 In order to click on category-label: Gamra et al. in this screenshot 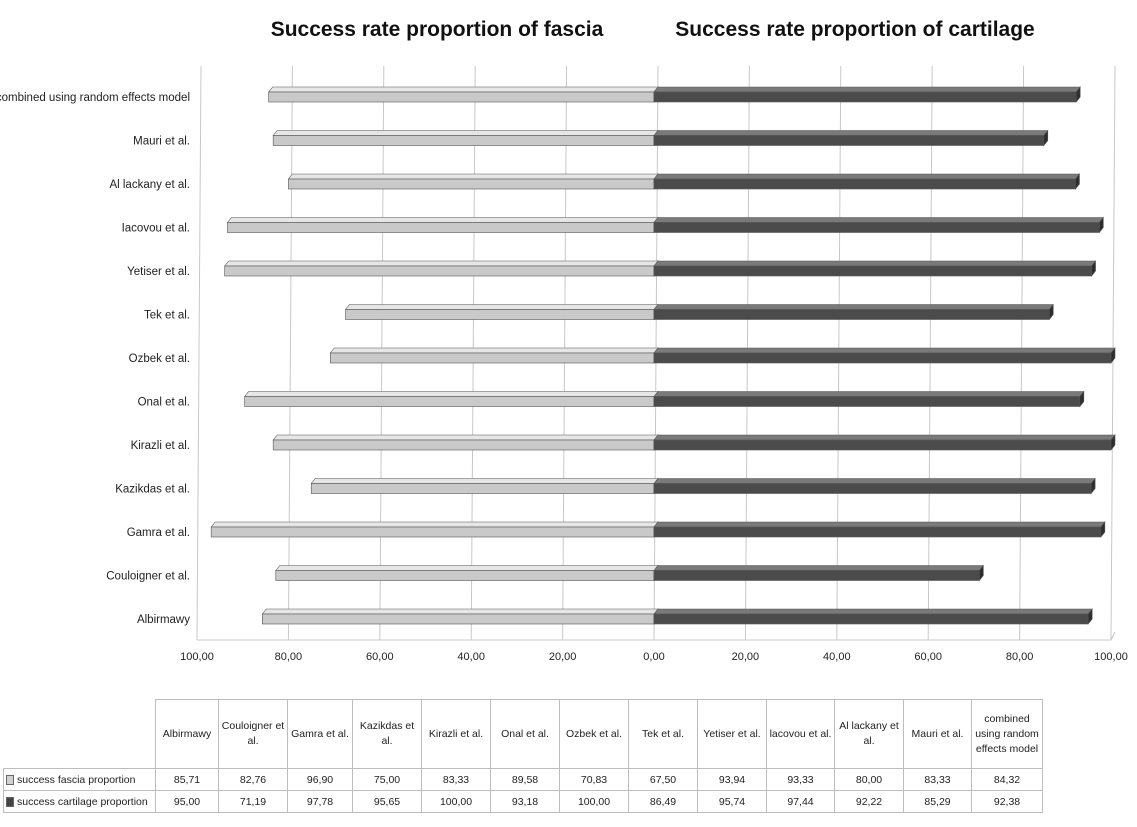, I will do `click(158, 533)`.